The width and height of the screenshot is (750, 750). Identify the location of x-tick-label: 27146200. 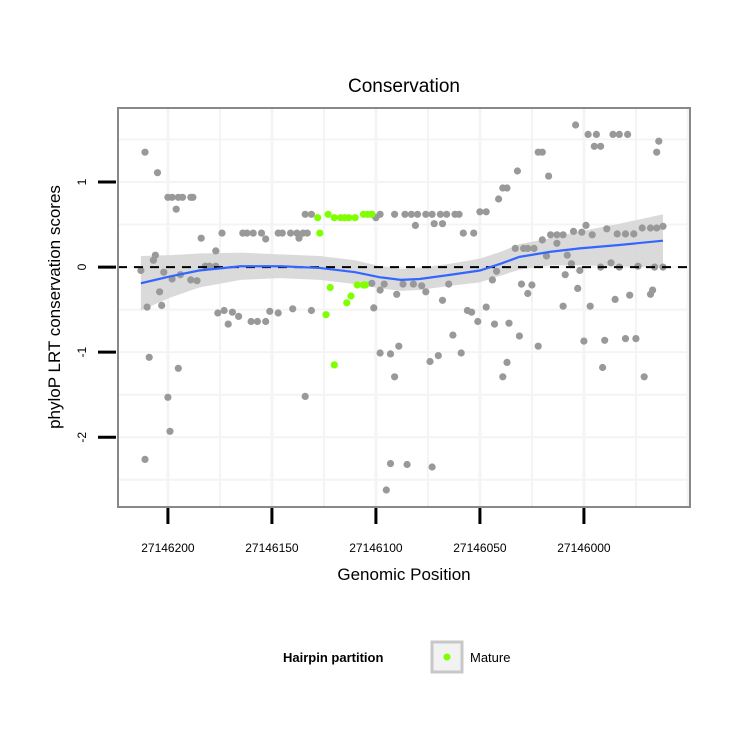
(168, 548).